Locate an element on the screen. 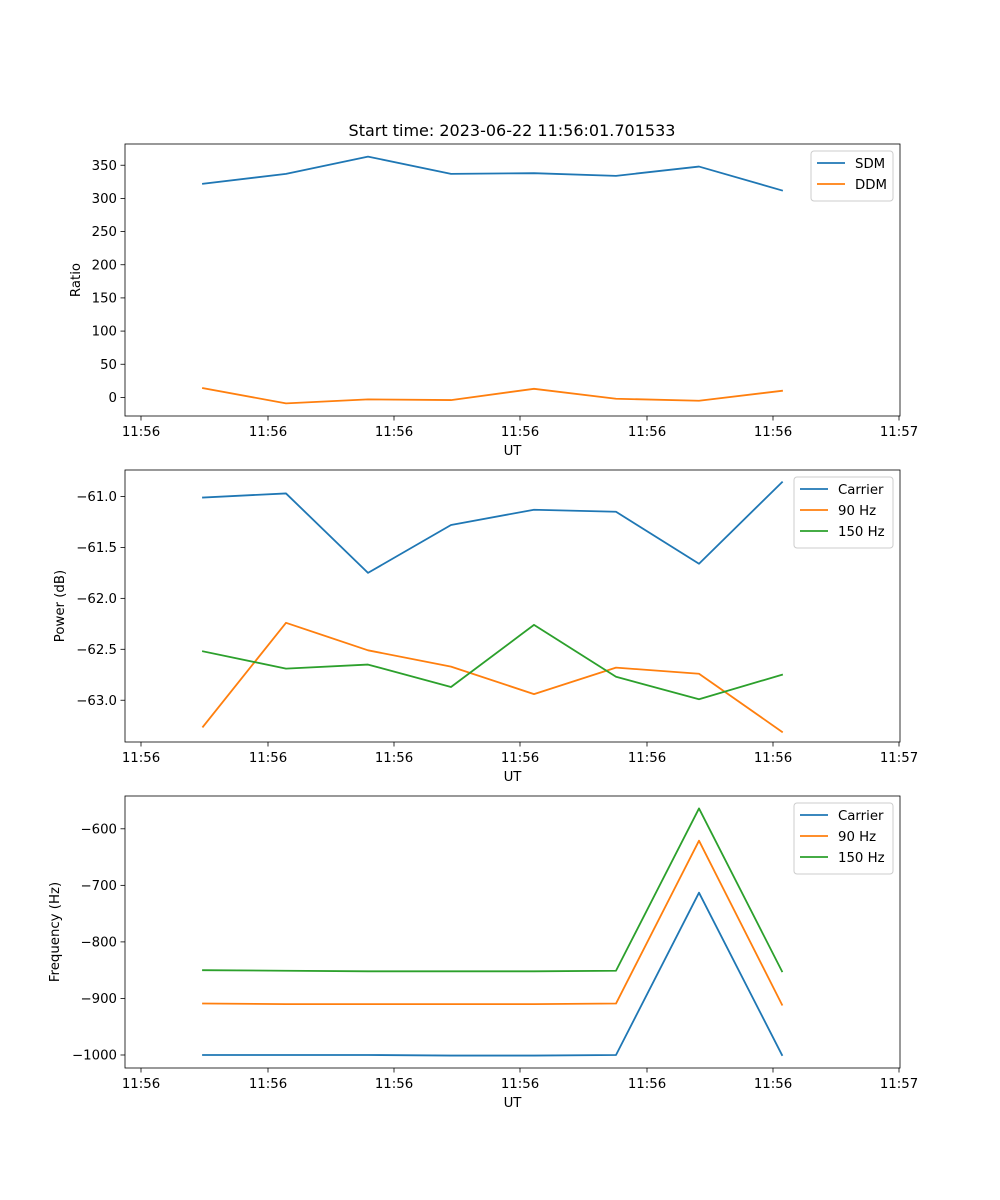  y-tick-label: −900 is located at coordinates (98, 999).